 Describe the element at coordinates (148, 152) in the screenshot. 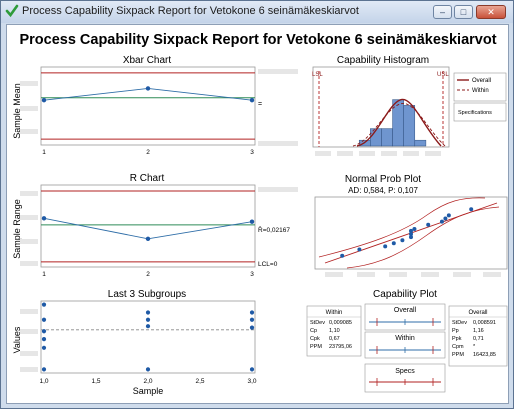

I see `xbar-xtick-2: 2` at that location.